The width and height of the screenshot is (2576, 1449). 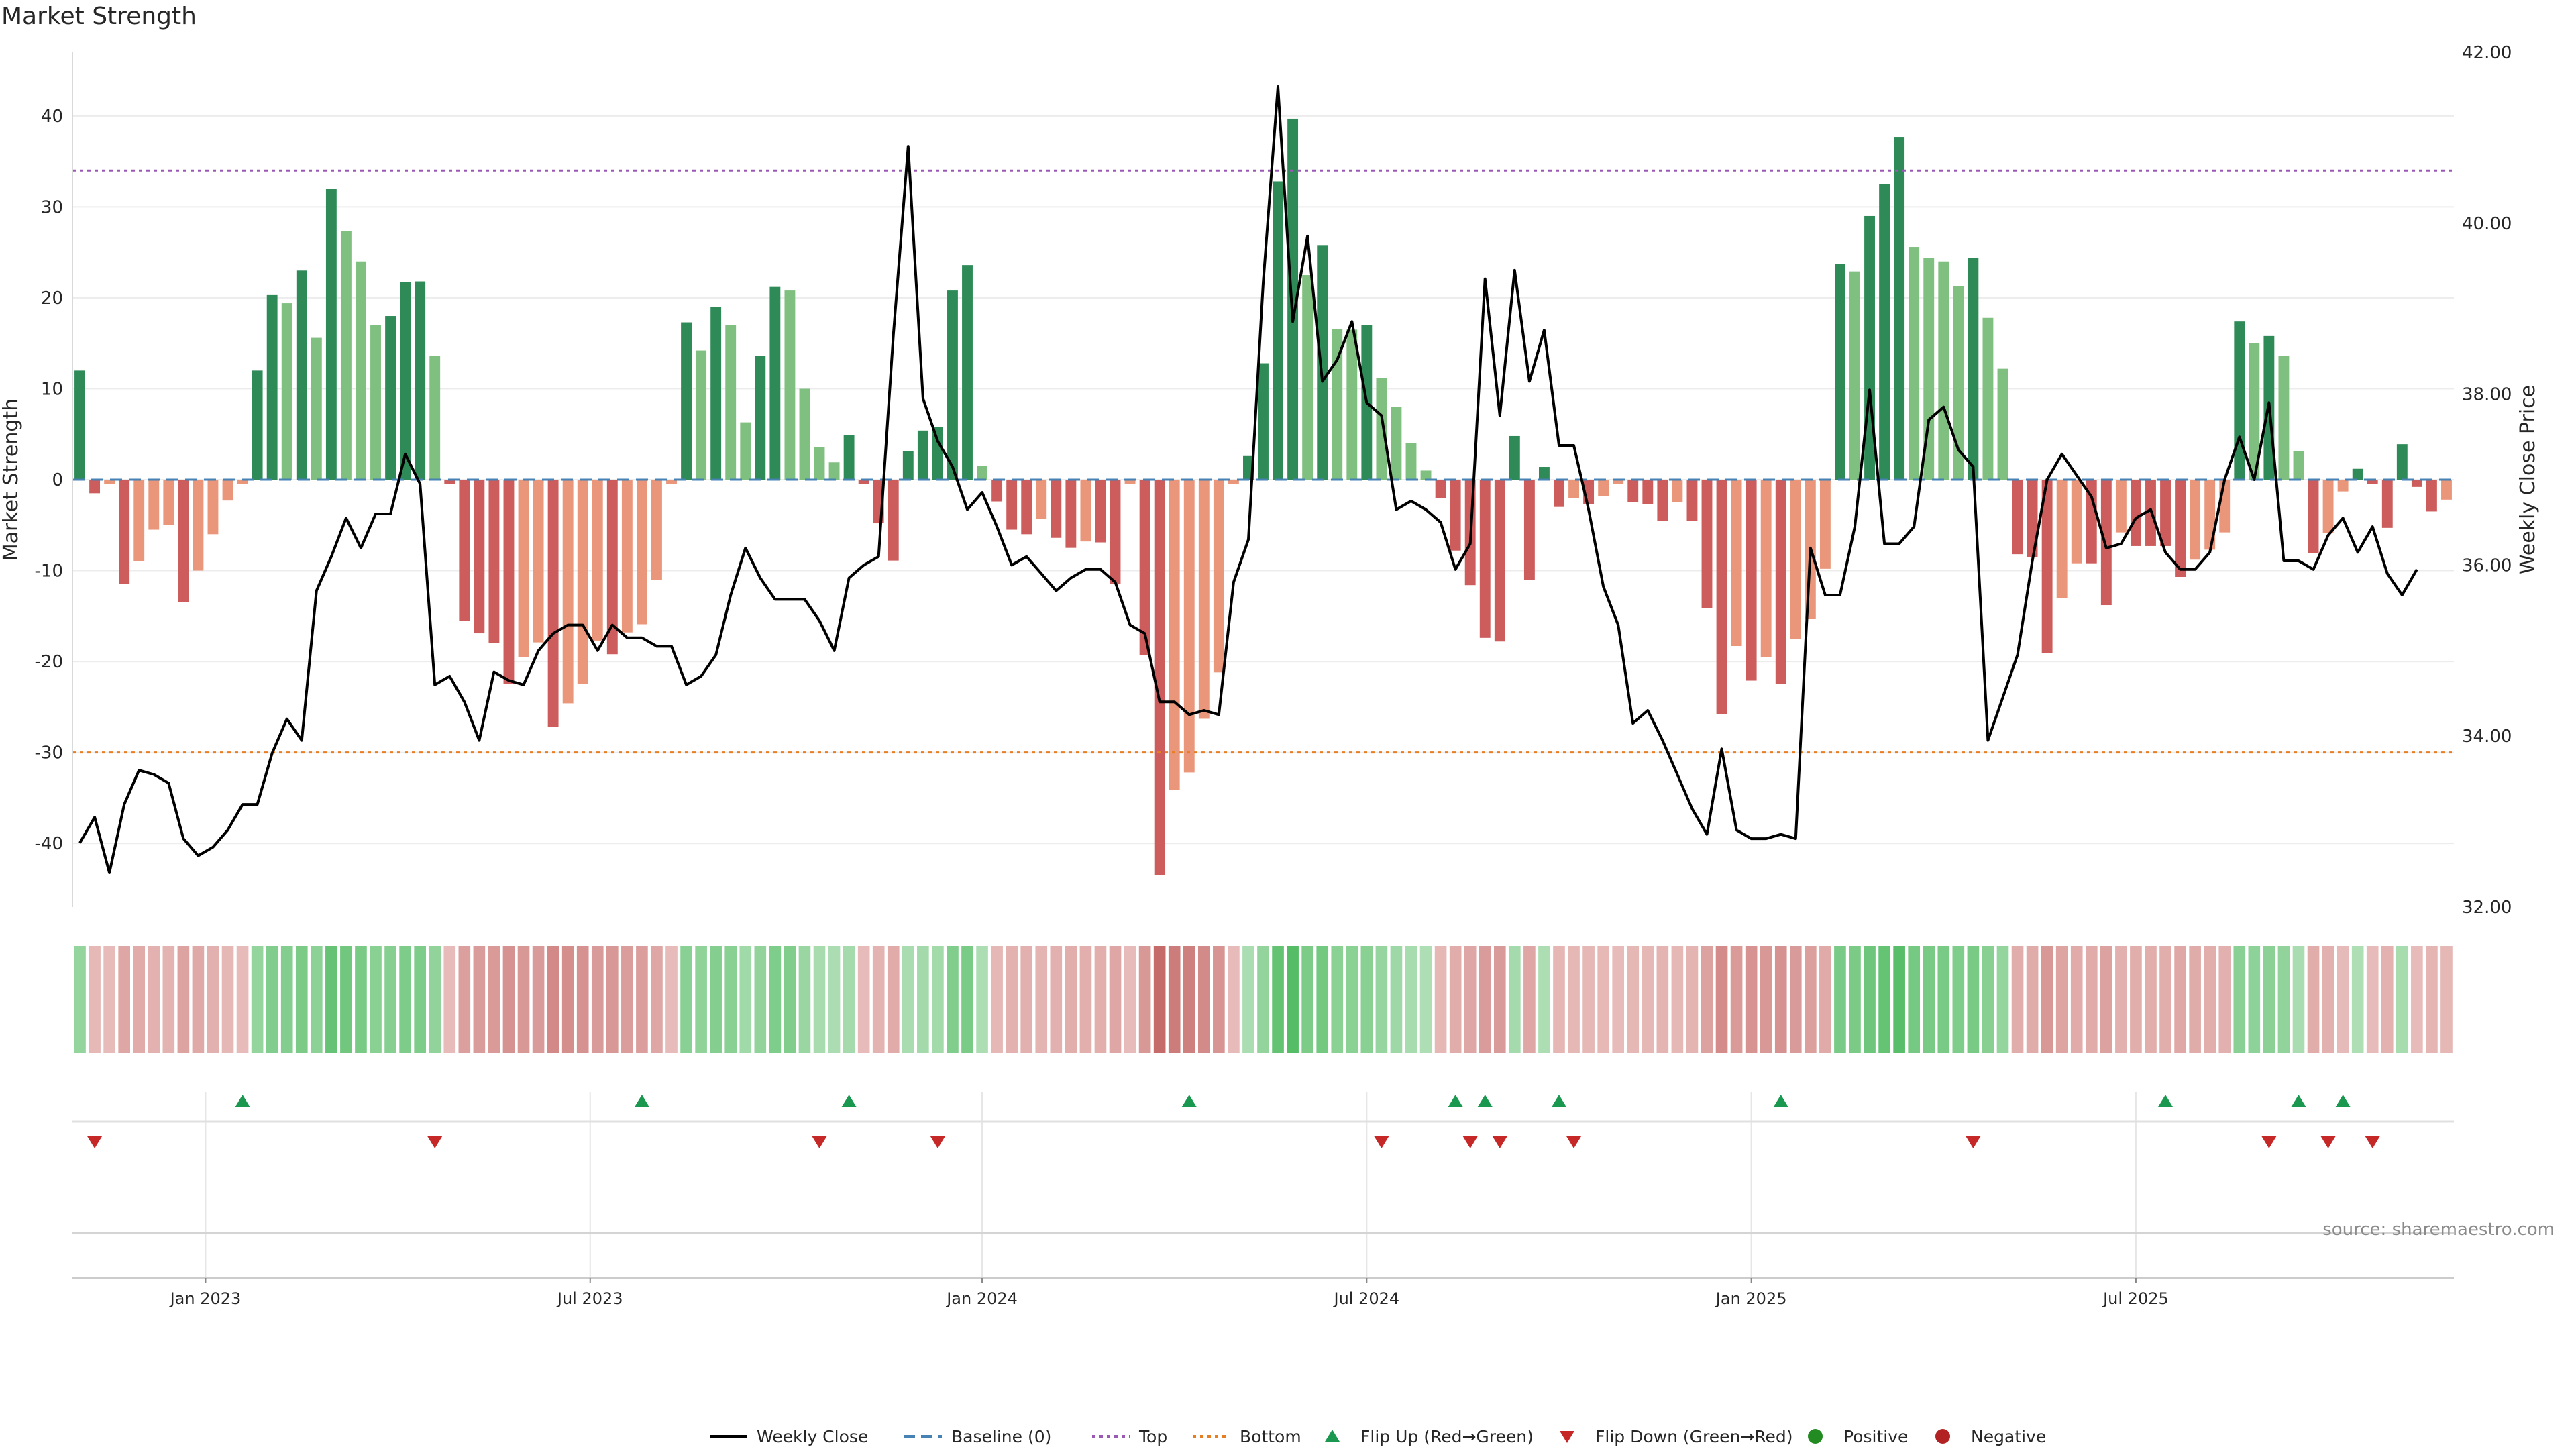 What do you see at coordinates (981, 1298) in the screenshot?
I see `x-tick-label: Jan 2024` at bounding box center [981, 1298].